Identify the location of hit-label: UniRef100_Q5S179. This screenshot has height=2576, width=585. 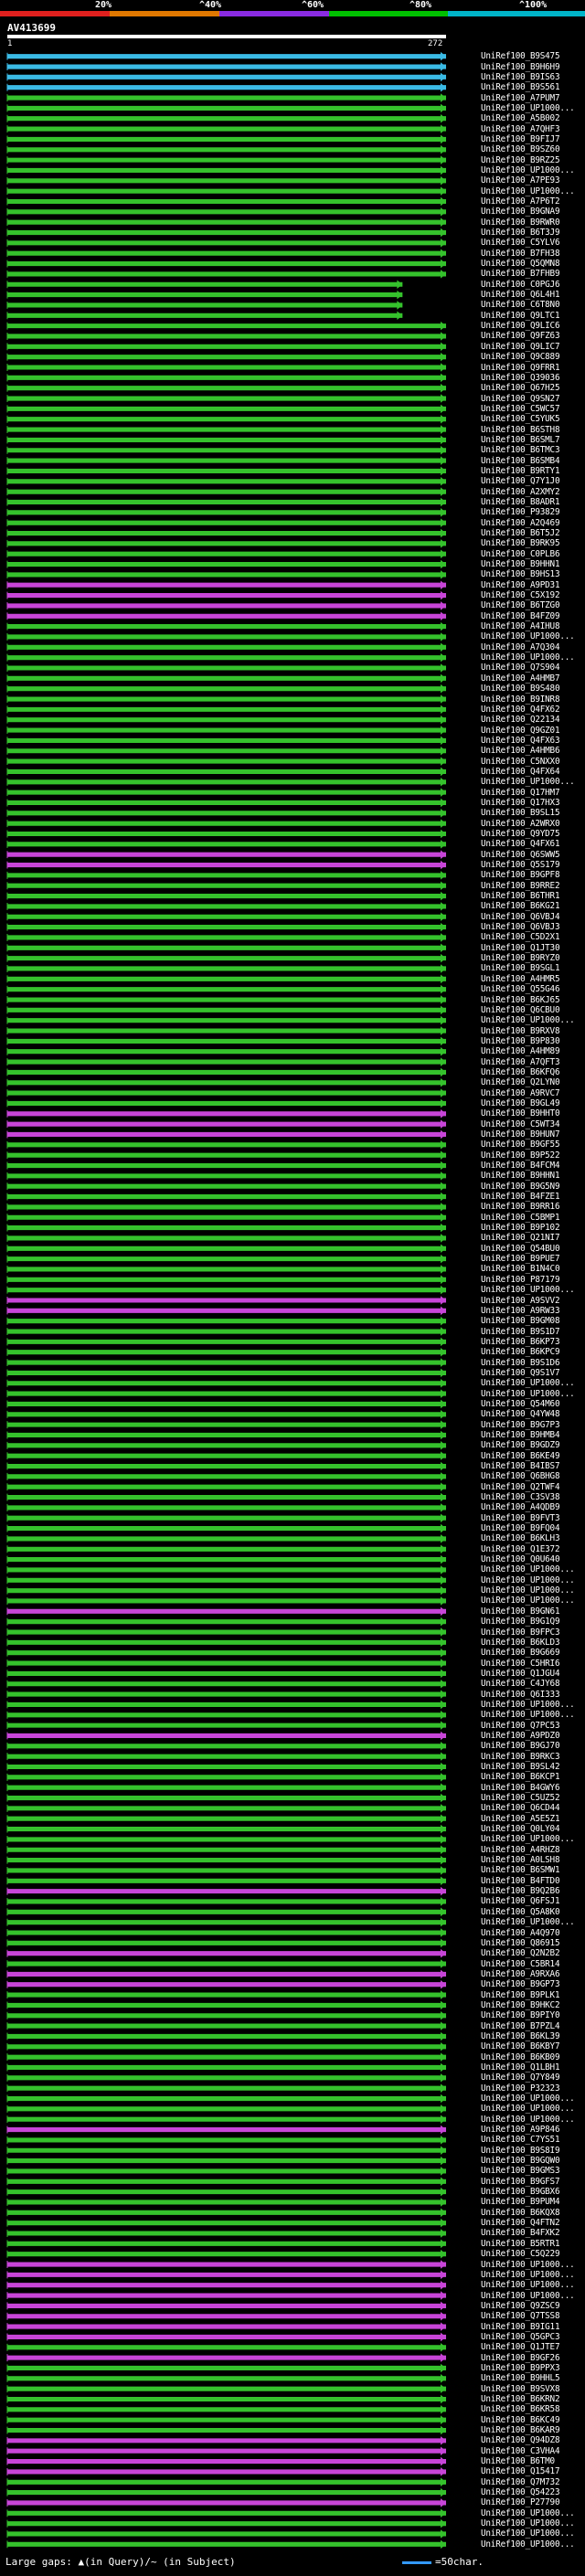
(520, 865).